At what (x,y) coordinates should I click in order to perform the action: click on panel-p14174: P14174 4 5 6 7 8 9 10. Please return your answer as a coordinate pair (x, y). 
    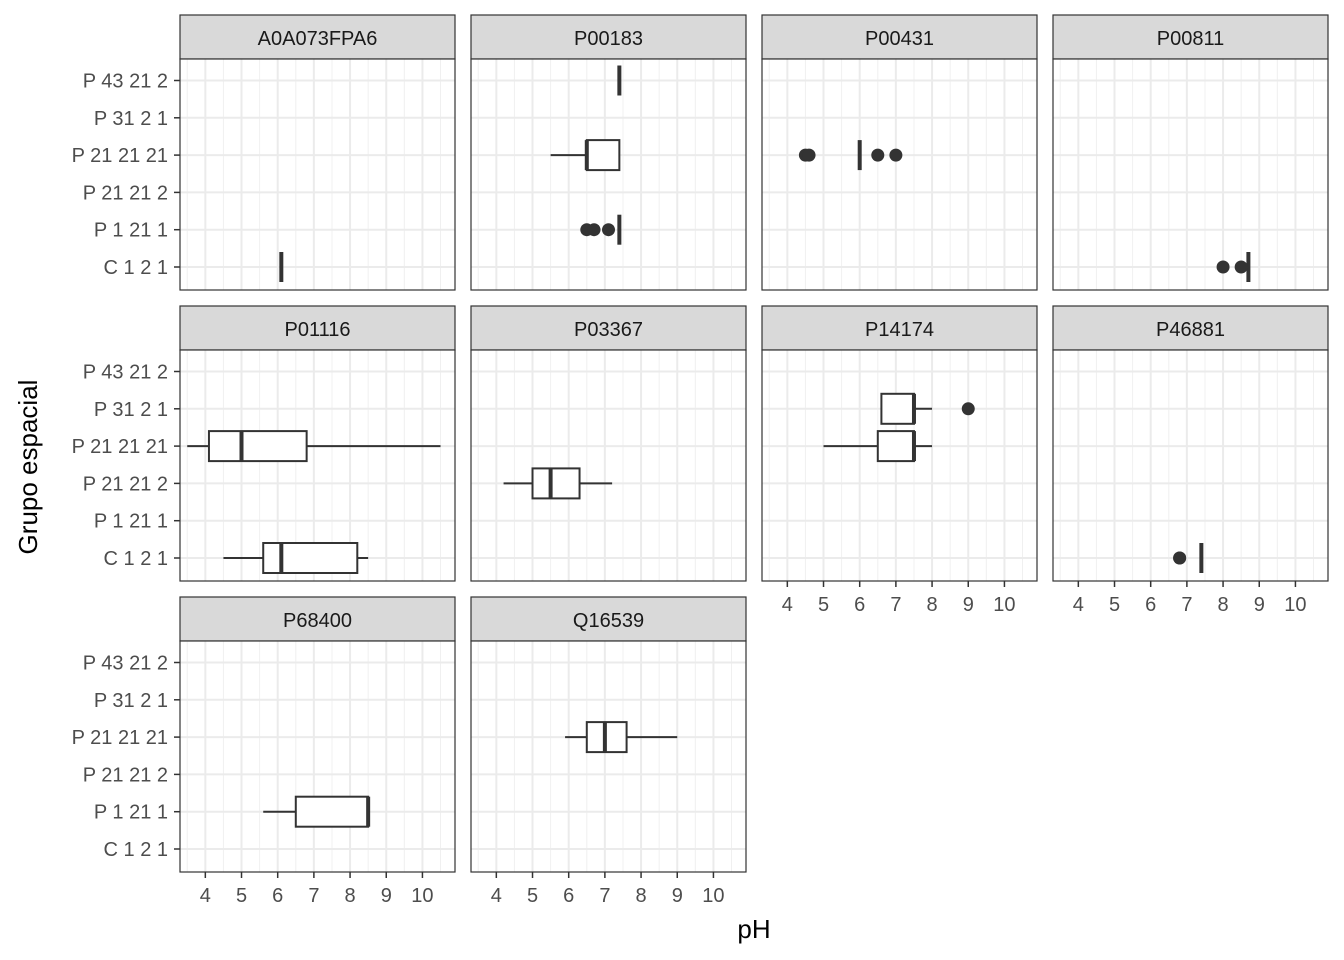
    Looking at the image, I should click on (899, 460).